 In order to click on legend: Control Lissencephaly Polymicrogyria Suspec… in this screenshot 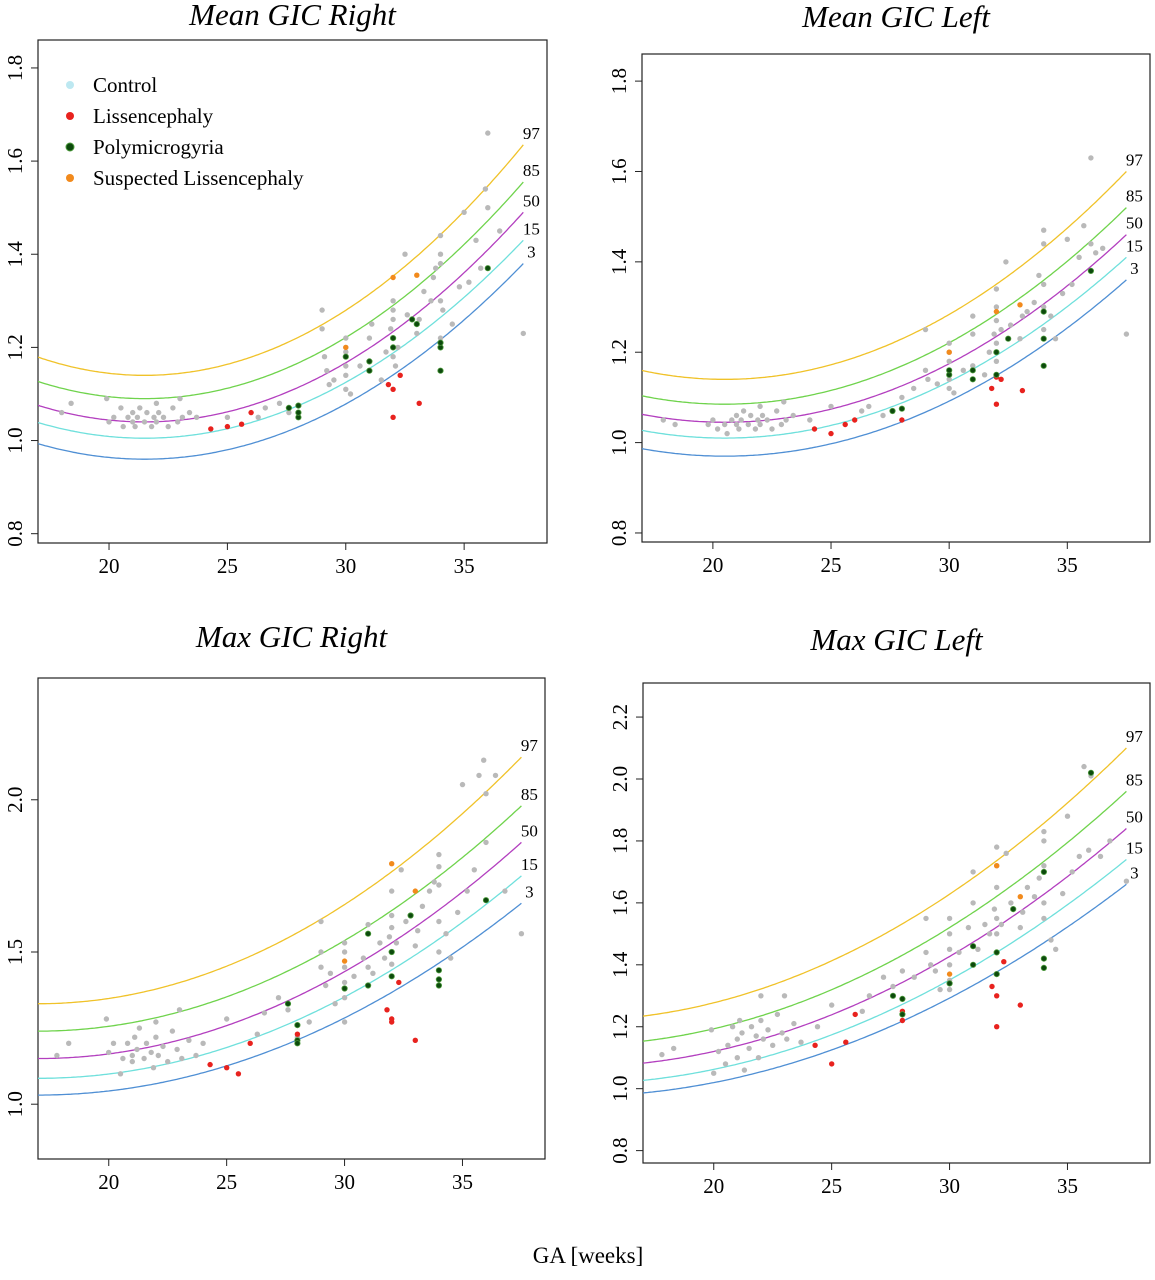, I will do `click(184, 131)`.